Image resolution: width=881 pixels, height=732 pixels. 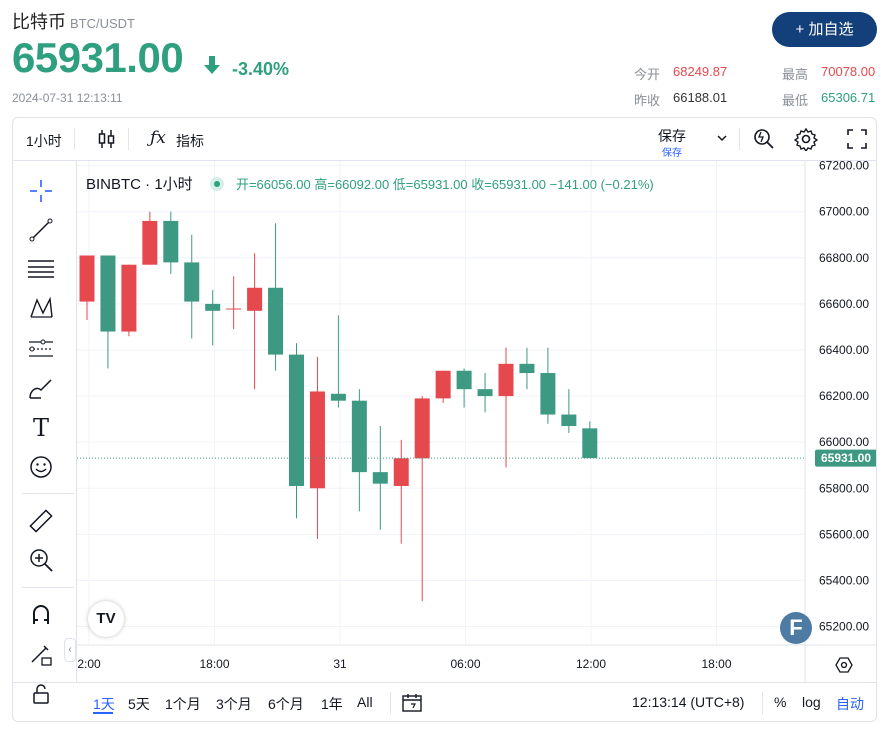 What do you see at coordinates (844, 258) in the screenshot?
I see `price-tick-label: 66800.00` at bounding box center [844, 258].